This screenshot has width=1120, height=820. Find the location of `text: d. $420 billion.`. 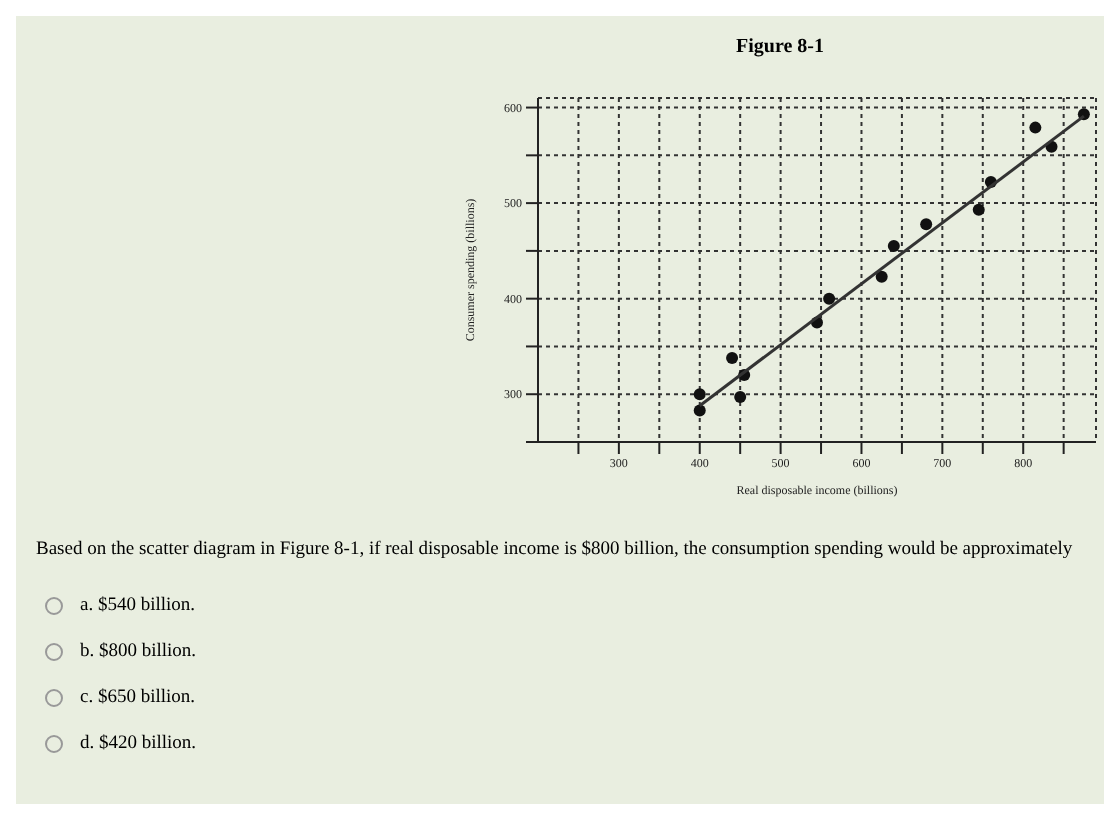

text: d. $420 billion. is located at coordinates (138, 744).